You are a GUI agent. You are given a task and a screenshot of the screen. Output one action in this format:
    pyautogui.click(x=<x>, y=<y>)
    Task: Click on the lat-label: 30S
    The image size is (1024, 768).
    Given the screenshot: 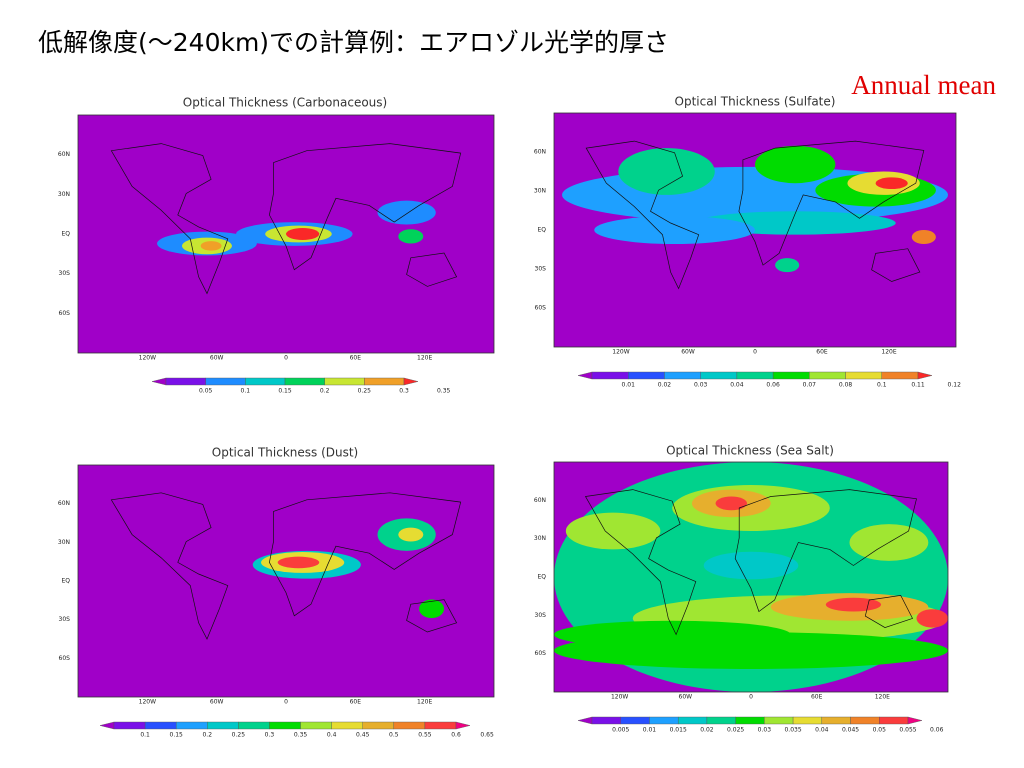 What is the action you would take?
    pyautogui.click(x=65, y=273)
    